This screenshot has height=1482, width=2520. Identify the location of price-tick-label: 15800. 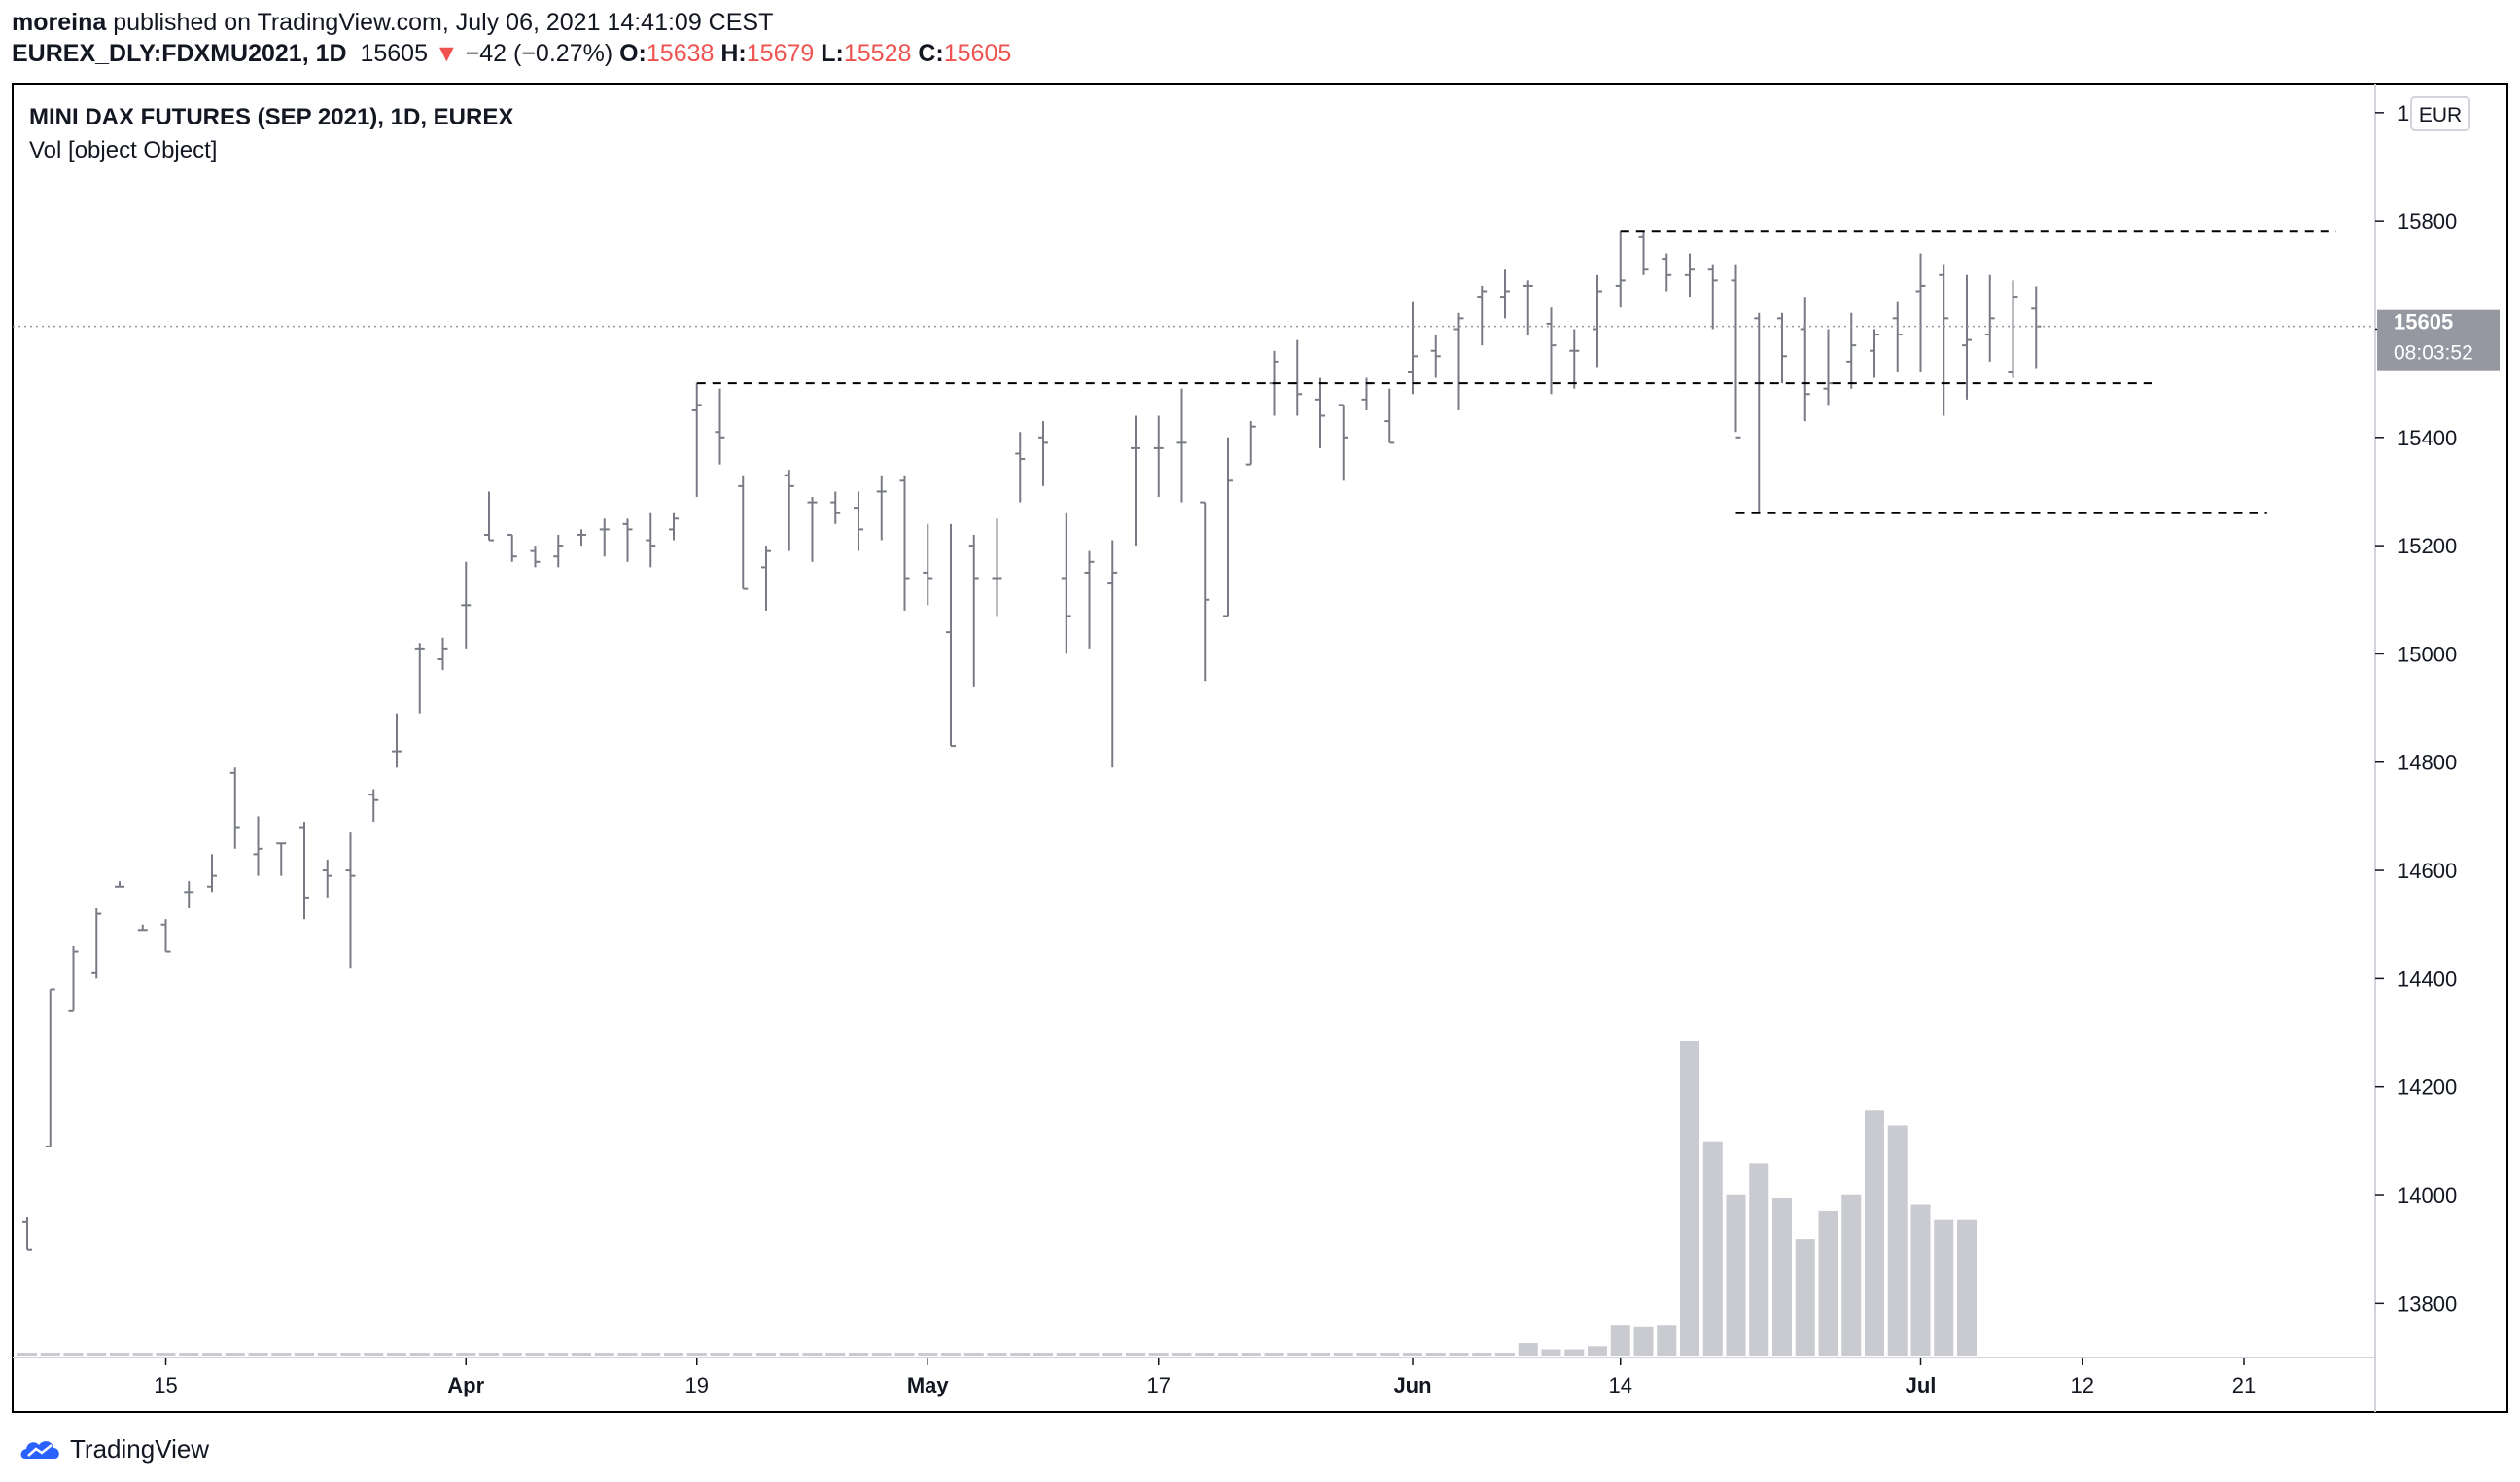
(2427, 221).